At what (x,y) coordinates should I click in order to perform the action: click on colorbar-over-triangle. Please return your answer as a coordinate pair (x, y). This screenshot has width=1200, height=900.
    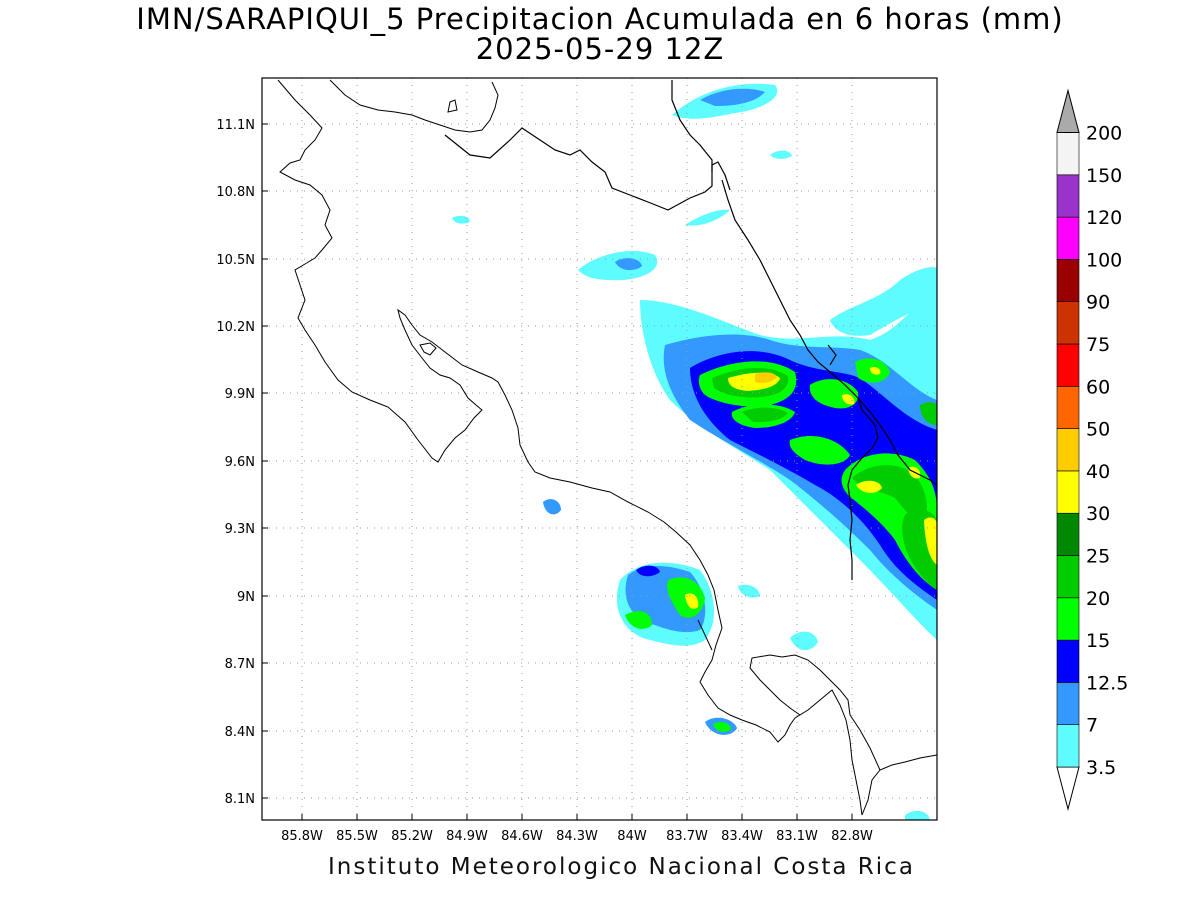
    Looking at the image, I should click on (1068, 110).